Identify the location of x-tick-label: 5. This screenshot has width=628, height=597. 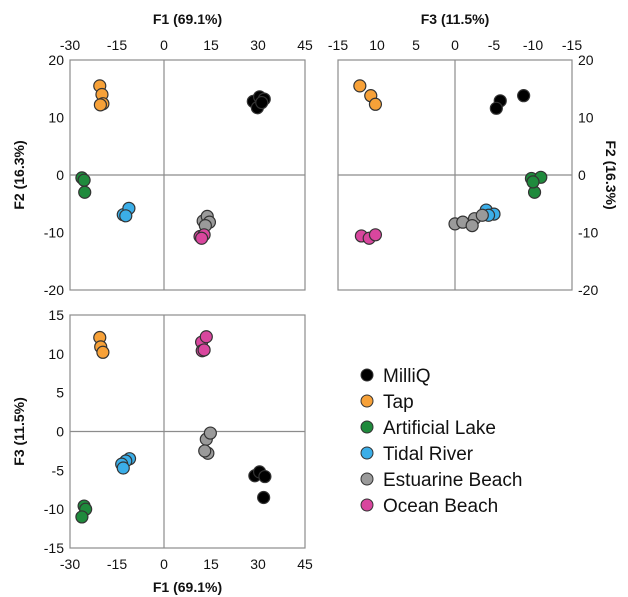
(416, 45).